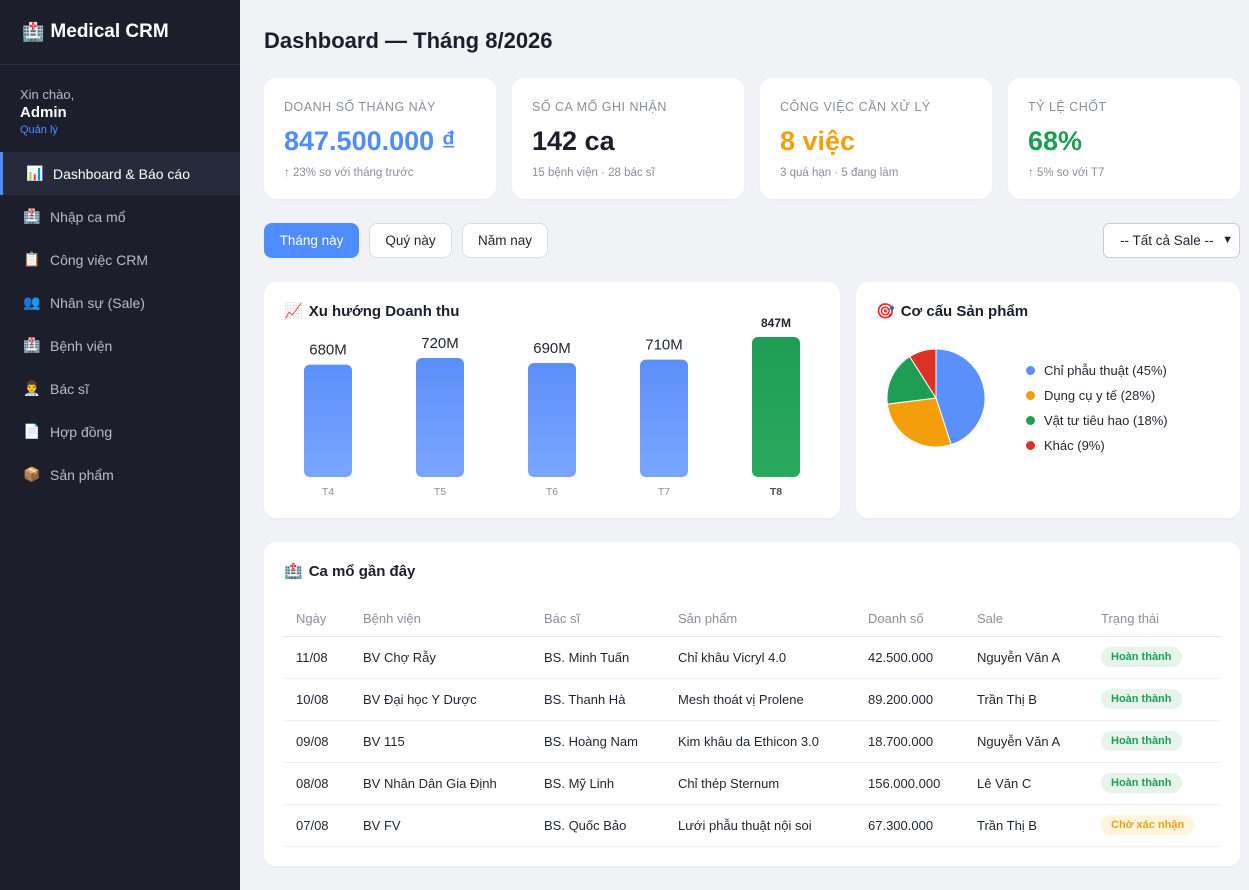 This screenshot has height=890, width=1249. What do you see at coordinates (885, 311) in the screenshot?
I see `target-icon: 🎯` at bounding box center [885, 311].